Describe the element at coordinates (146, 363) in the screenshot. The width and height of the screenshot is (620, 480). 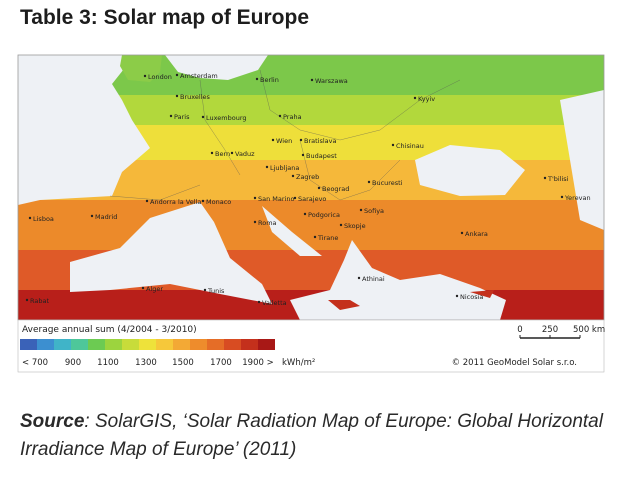
I see `legend-tick-label: 1300` at that location.